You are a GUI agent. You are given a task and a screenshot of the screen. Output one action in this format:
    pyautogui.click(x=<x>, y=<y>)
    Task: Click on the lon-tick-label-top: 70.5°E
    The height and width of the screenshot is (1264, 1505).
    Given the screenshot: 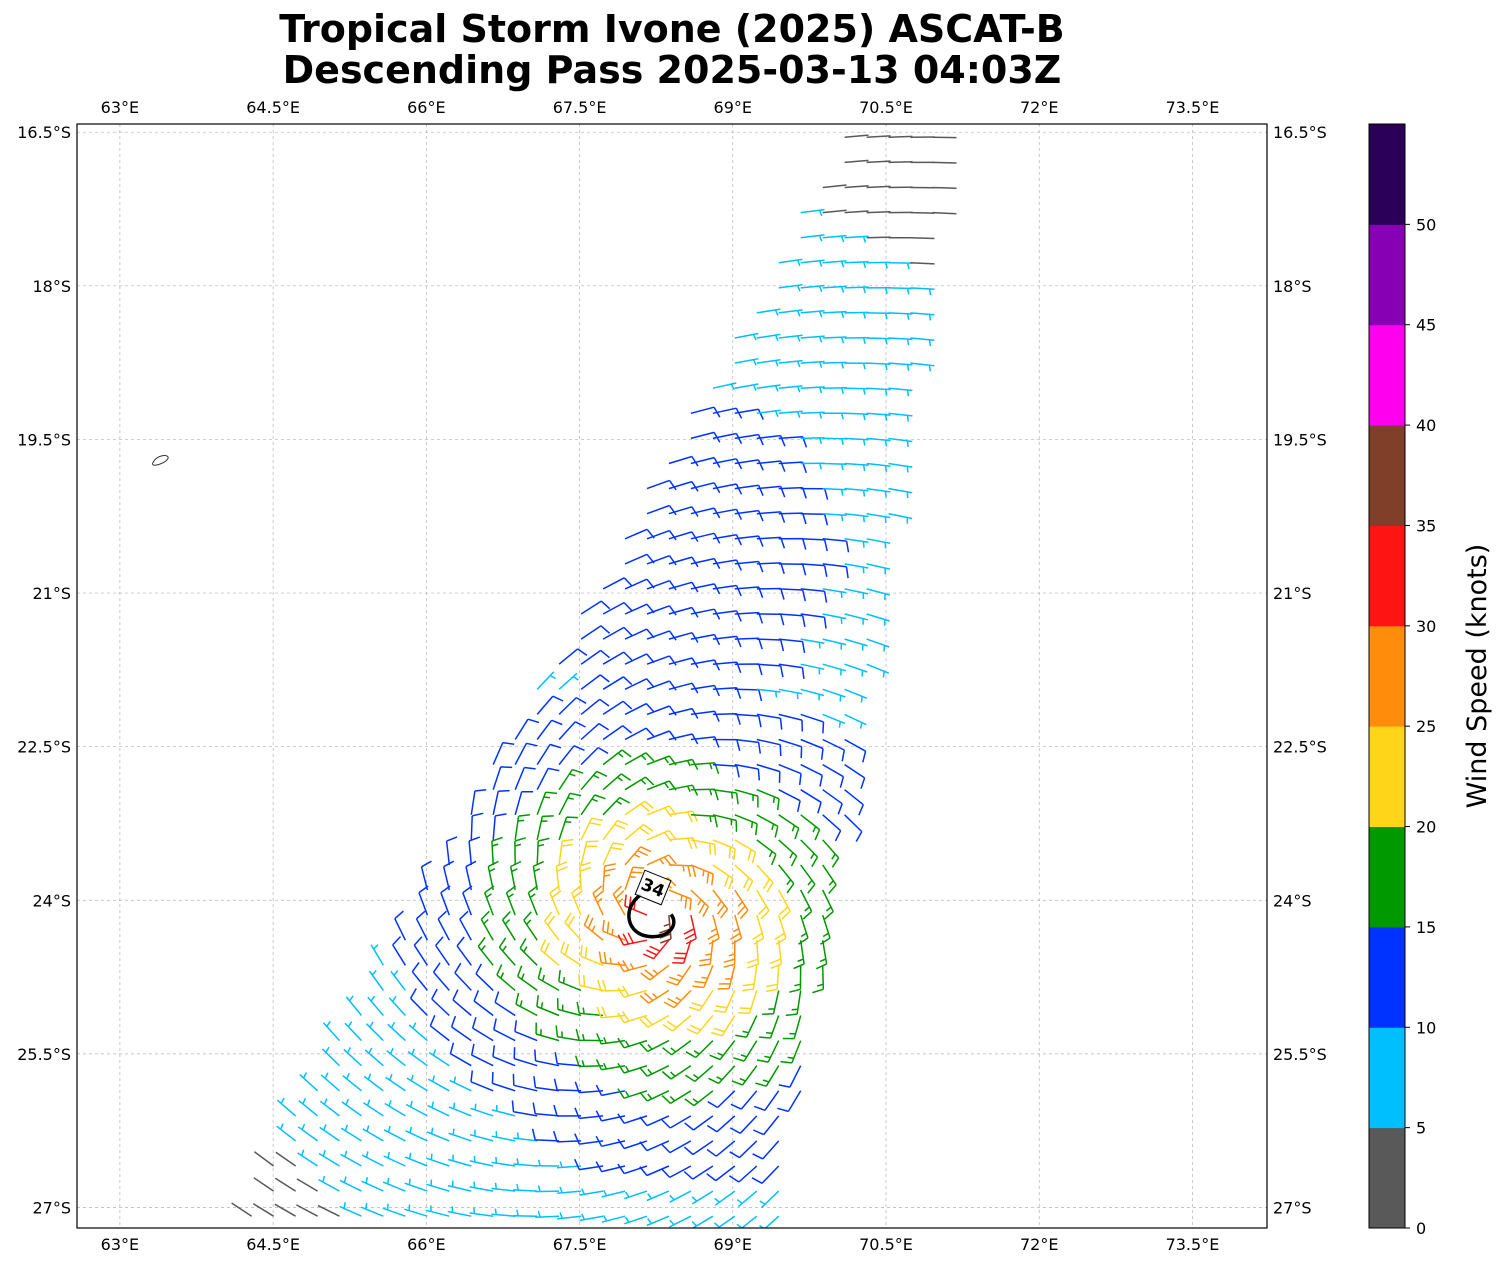 What is the action you would take?
    pyautogui.click(x=886, y=107)
    